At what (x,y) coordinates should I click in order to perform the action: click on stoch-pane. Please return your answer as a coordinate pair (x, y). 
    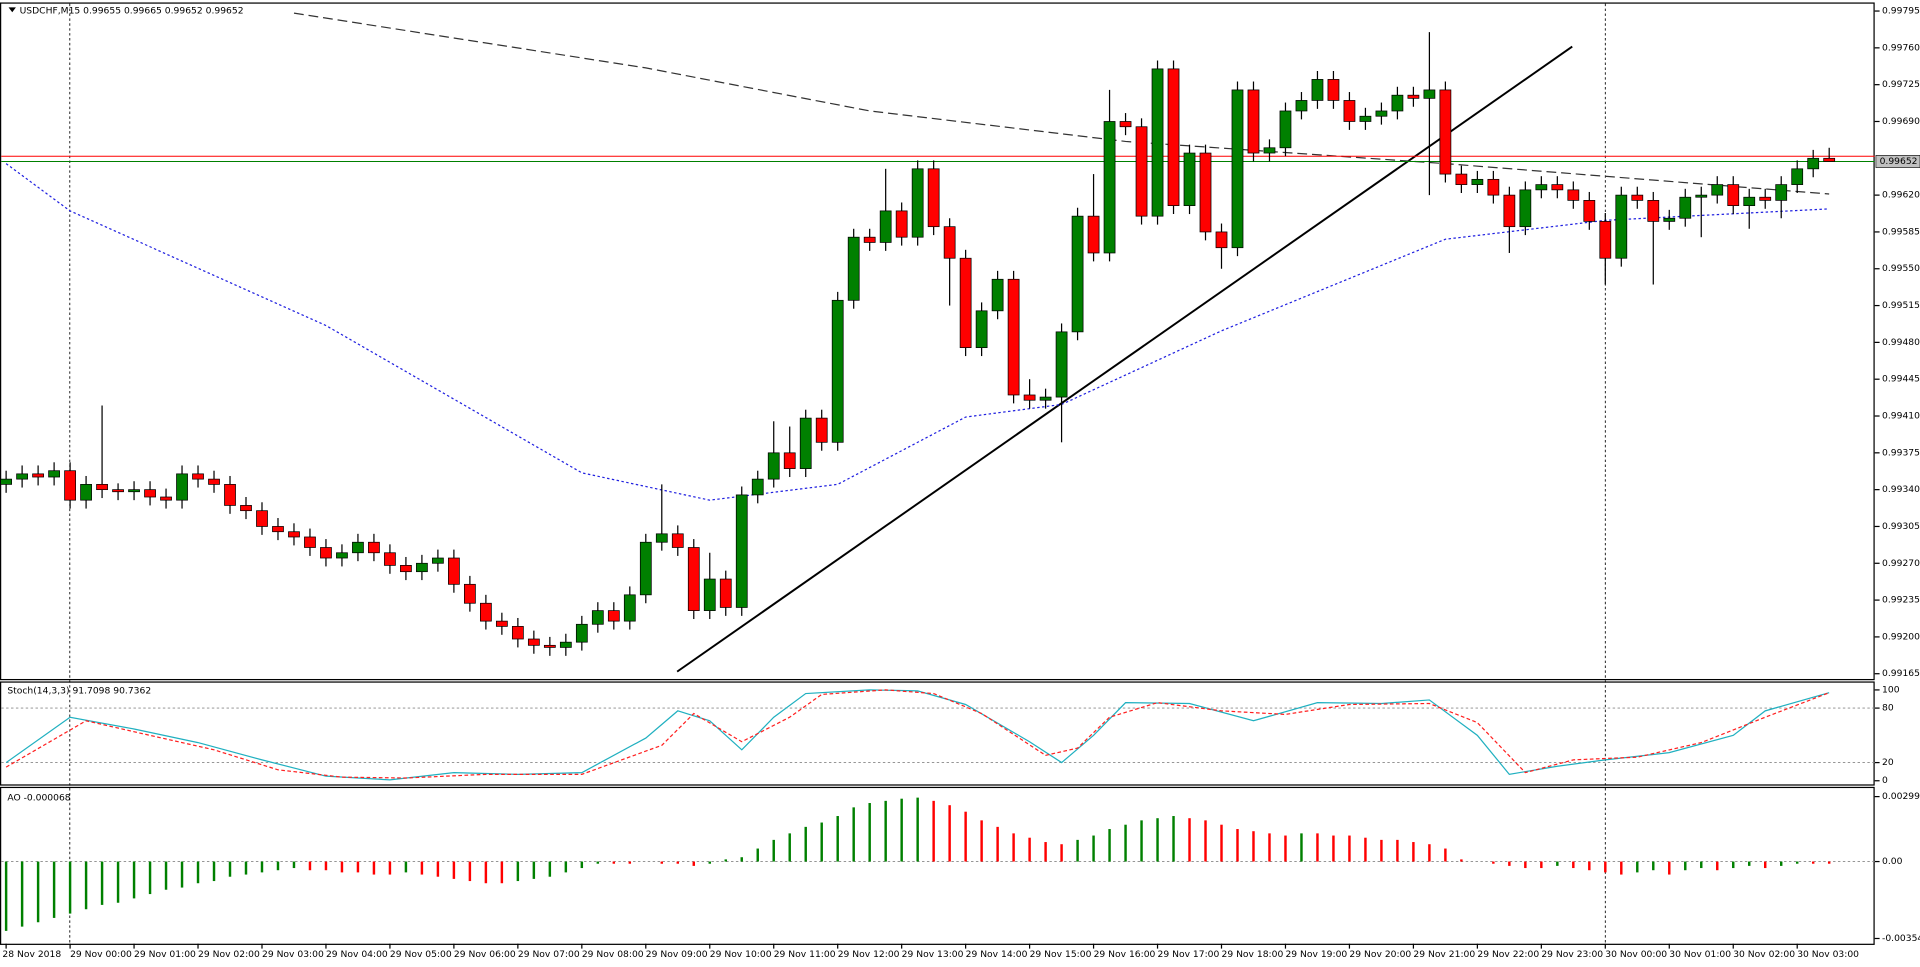
    Looking at the image, I should click on (937, 733).